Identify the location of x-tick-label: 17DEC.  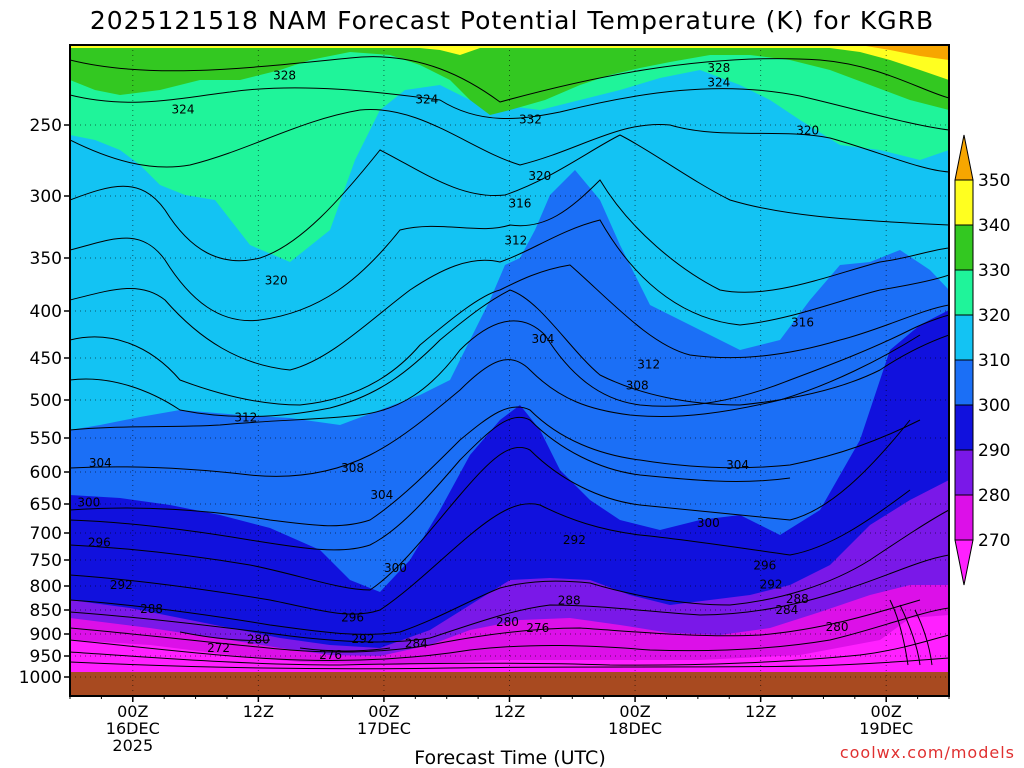
(384, 728).